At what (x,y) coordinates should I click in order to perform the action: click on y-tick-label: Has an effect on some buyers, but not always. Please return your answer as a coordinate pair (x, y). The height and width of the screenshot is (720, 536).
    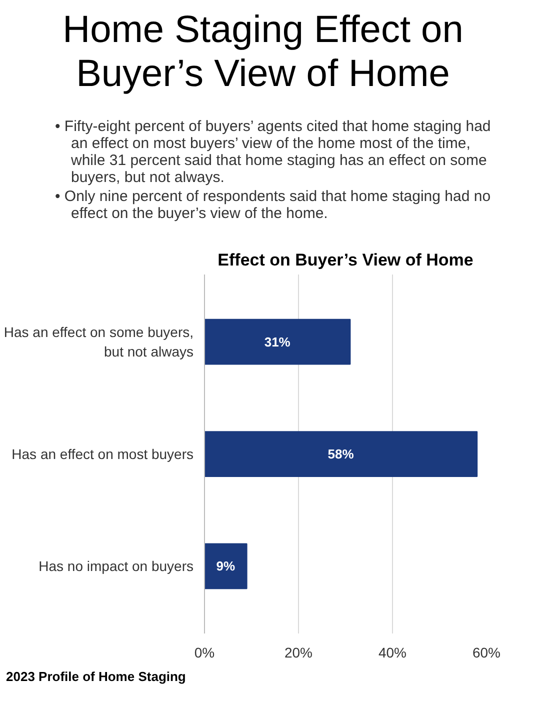
    Looking at the image, I should click on (99, 342).